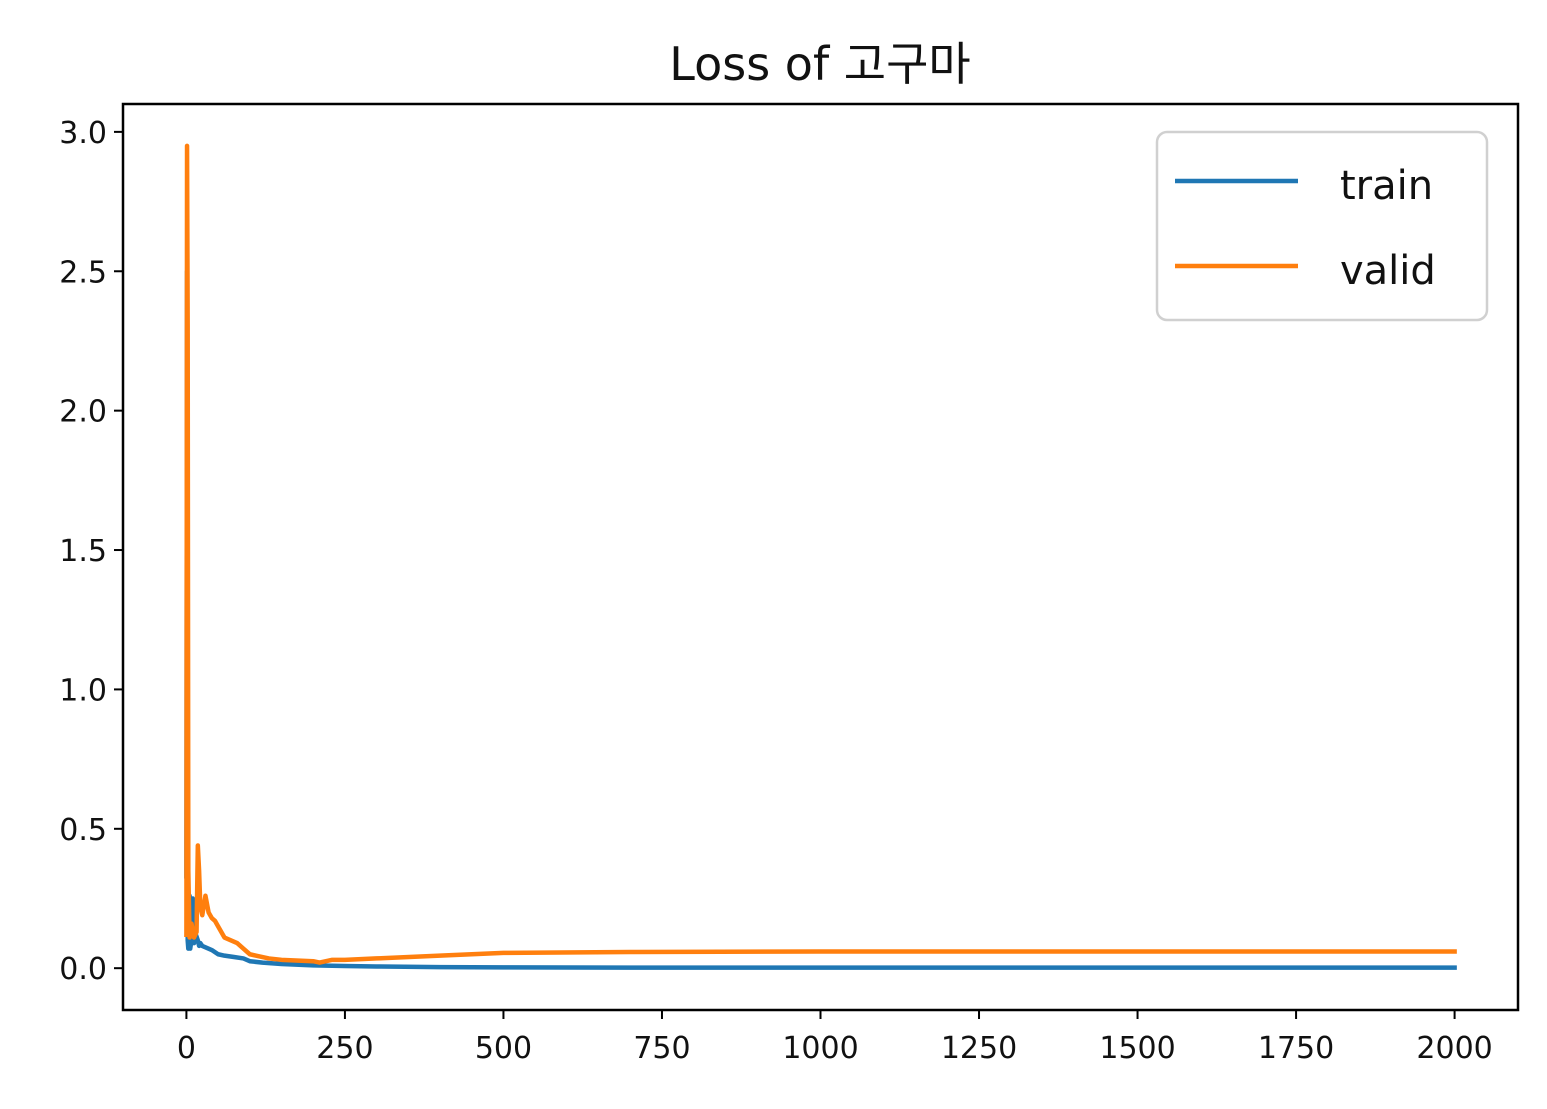 This screenshot has height=1109, width=1547. Describe the element at coordinates (83, 133) in the screenshot. I see `y-tick-label: 3.0` at that location.